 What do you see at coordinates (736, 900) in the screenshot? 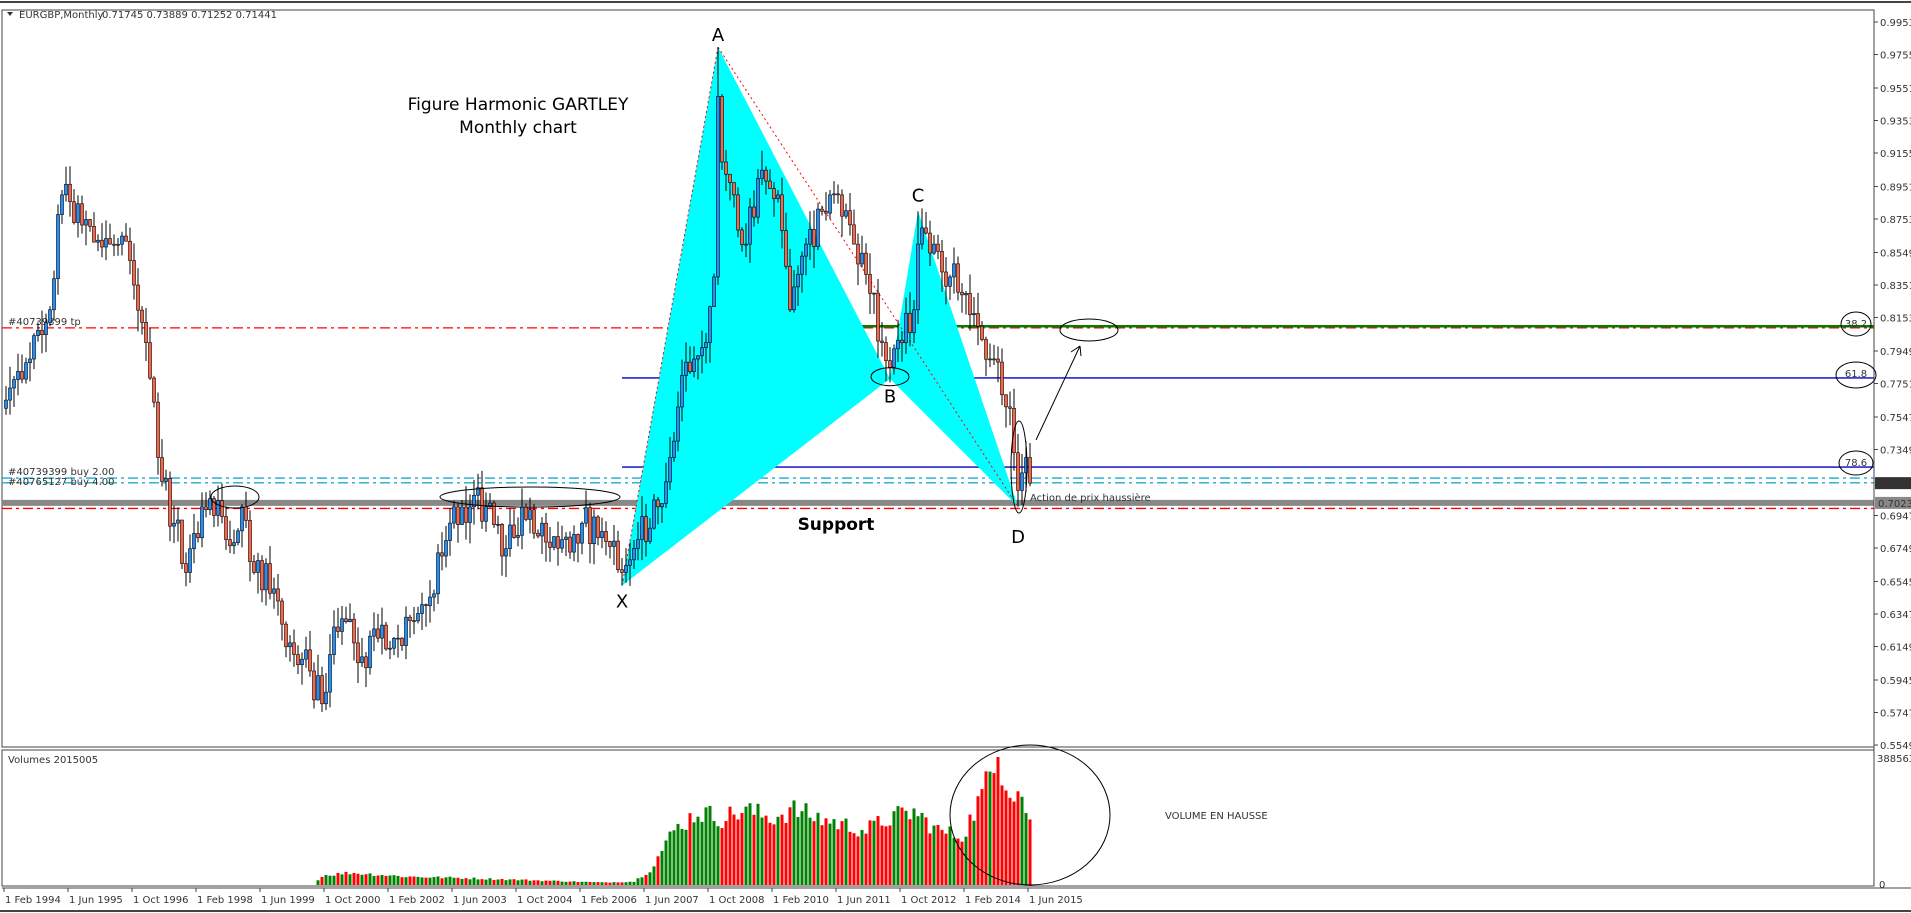
I see `time-tick-label: 1 Oct 2008` at bounding box center [736, 900].